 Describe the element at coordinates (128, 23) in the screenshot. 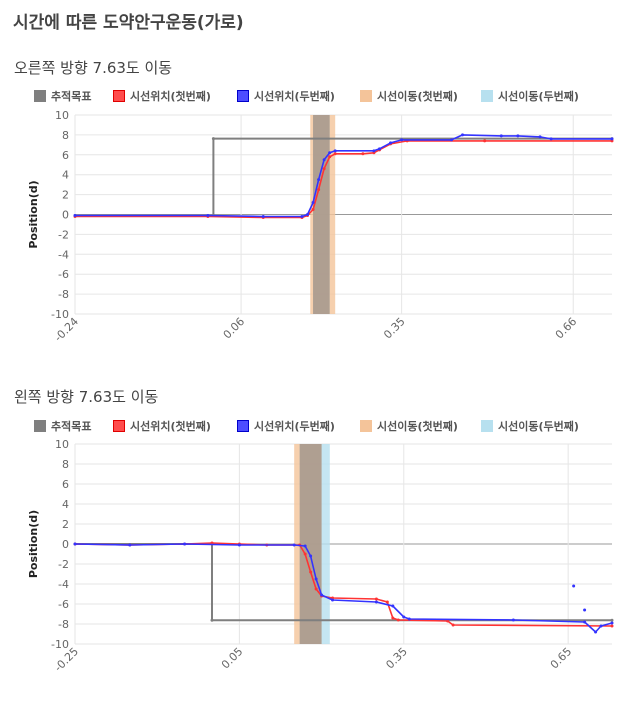

I see `page-title: 시간에 따른 도약안구운동(가로)` at that location.